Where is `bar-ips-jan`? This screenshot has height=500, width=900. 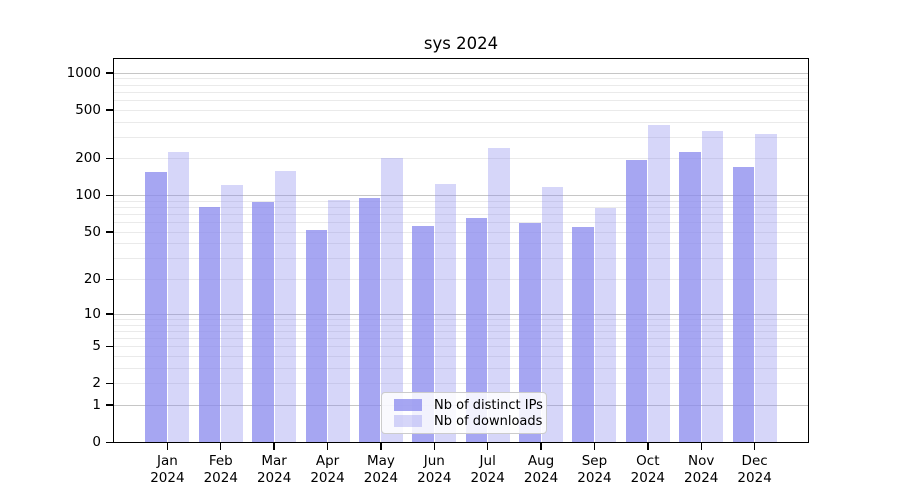 bar-ips-jan is located at coordinates (156, 307).